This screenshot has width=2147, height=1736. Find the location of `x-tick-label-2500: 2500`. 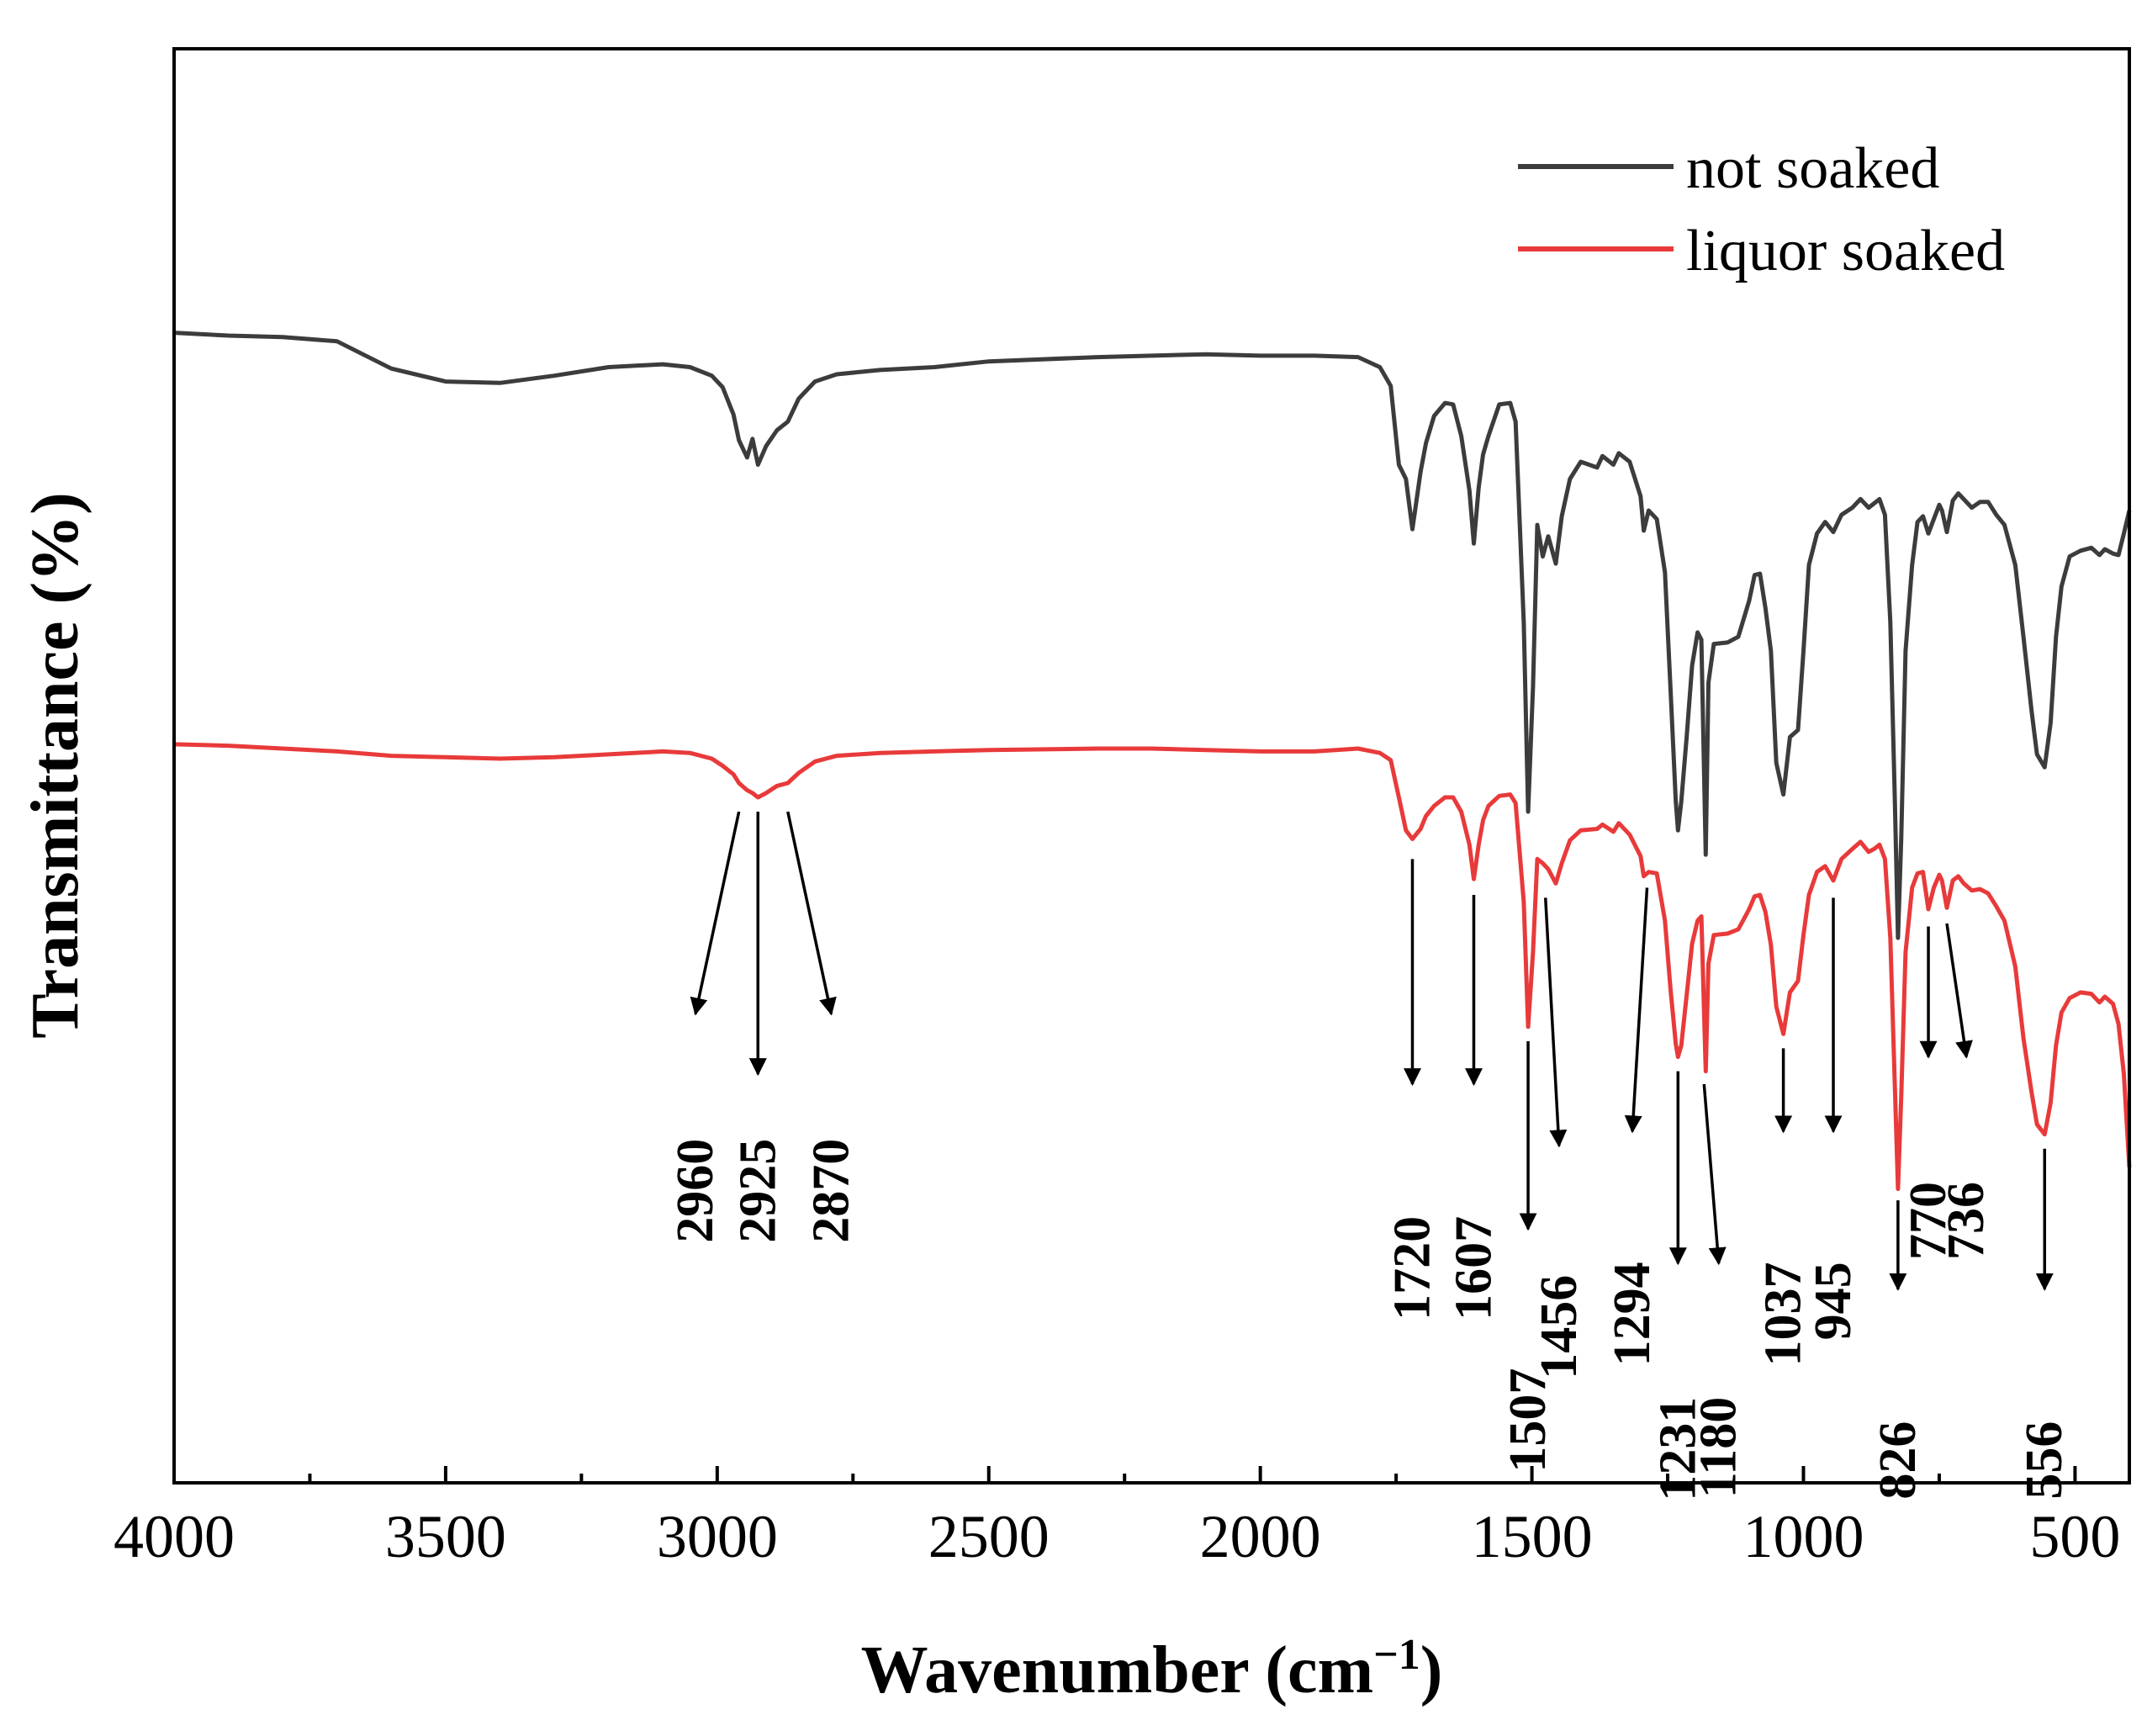

x-tick-label-2500: 2500 is located at coordinates (989, 1536).